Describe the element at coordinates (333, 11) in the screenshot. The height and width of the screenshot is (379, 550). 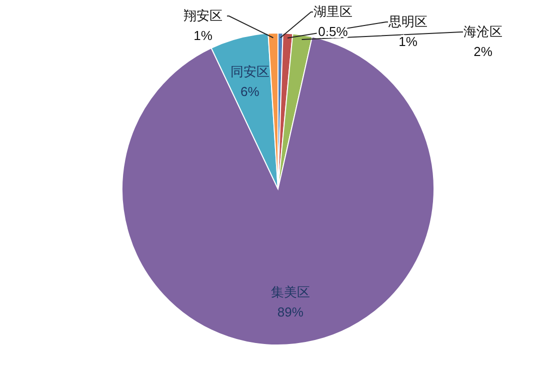
I see `slice-label: 湖里区` at that location.